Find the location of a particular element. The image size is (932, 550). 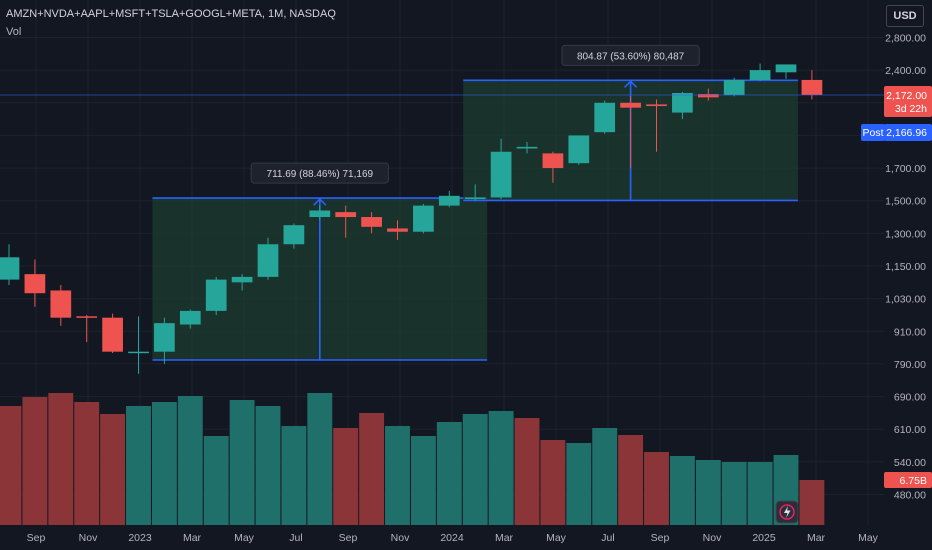

lightning-icon-ring is located at coordinates (787, 512).